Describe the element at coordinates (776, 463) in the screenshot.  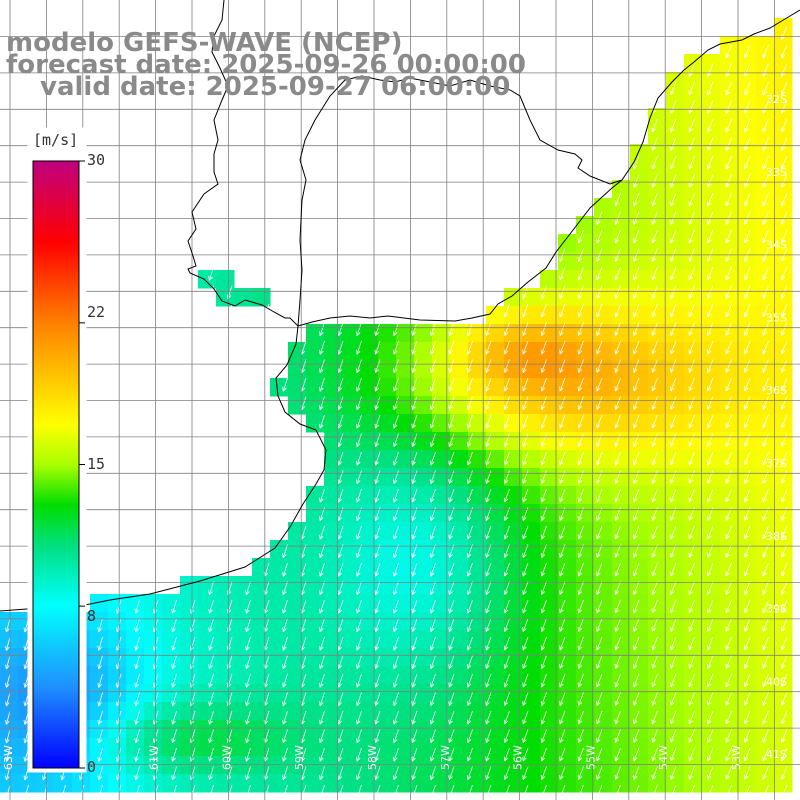
I see `latitude-label: 37S` at that location.